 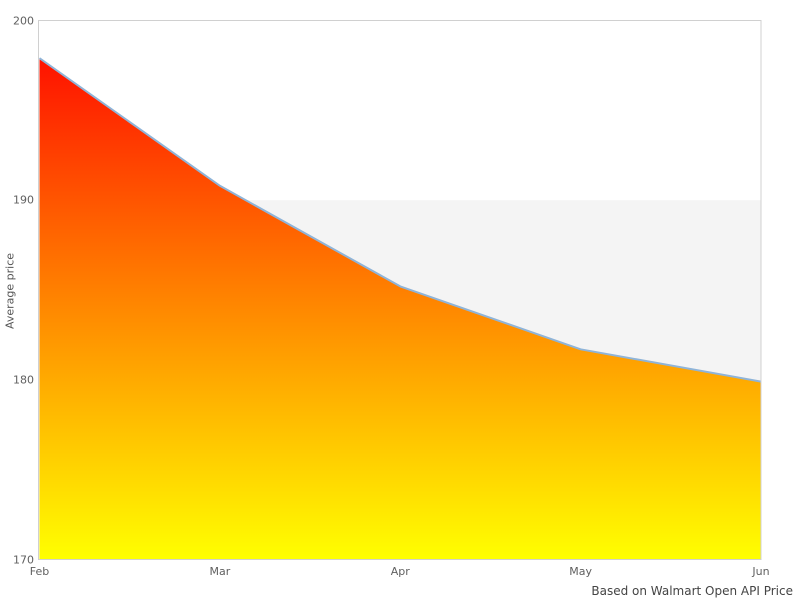 I want to click on x-tick-label: Jun, so click(x=761, y=571).